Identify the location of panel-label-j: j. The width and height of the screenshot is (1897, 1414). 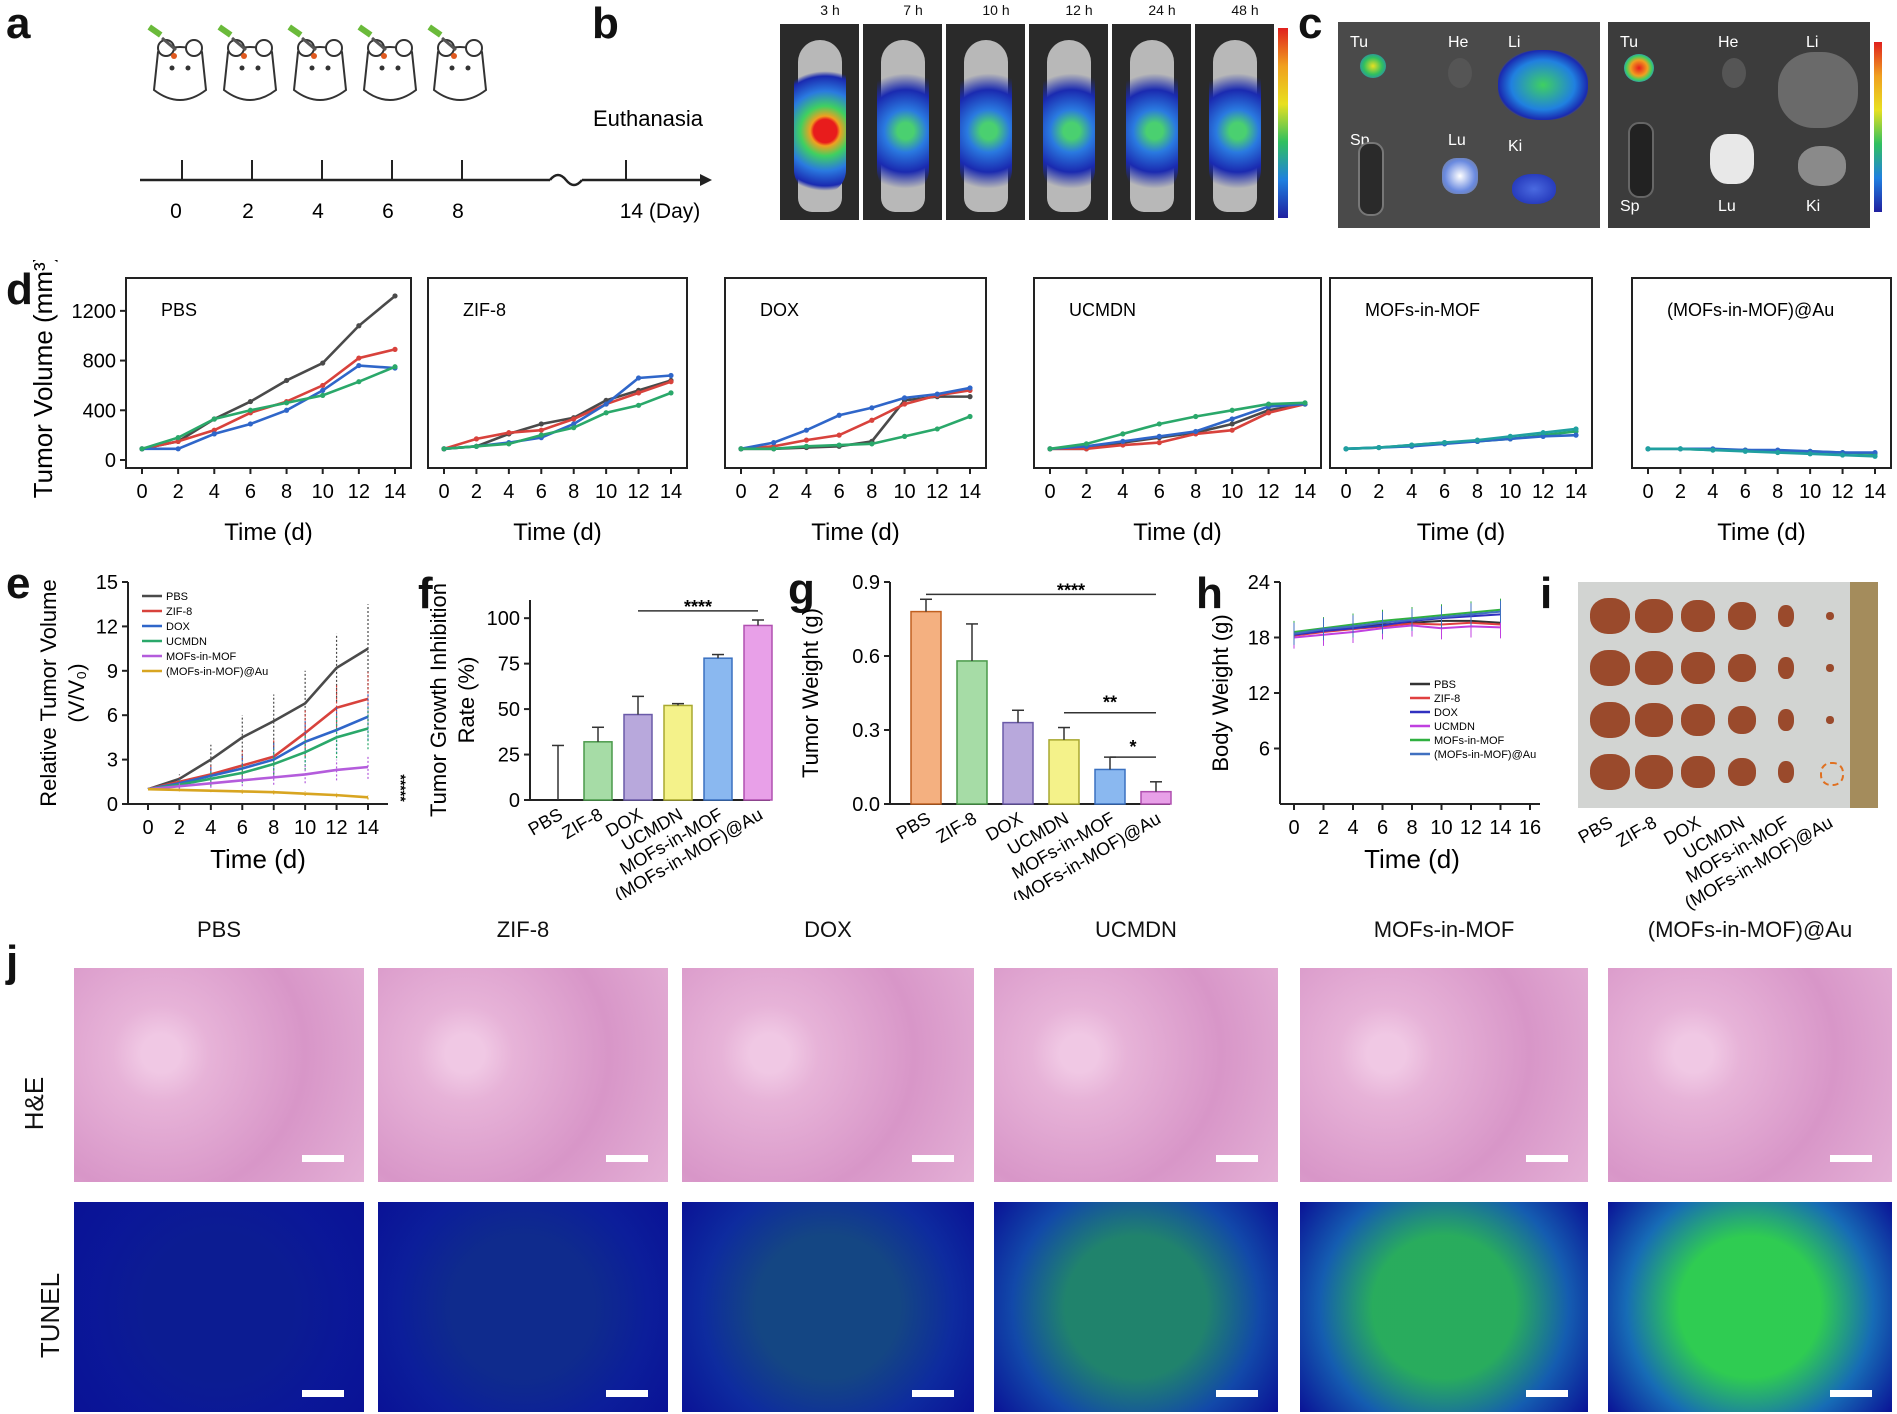
(12, 961).